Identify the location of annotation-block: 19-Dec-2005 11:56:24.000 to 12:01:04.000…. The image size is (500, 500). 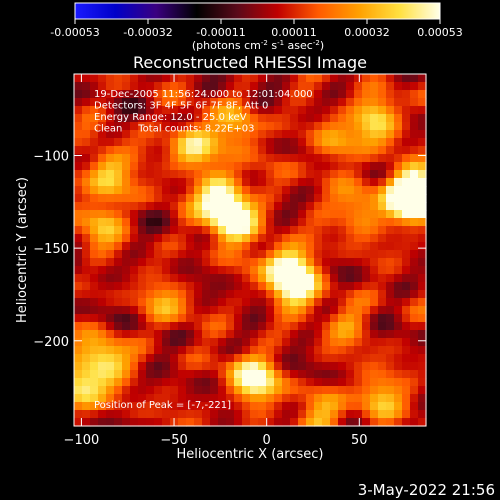
(203, 112).